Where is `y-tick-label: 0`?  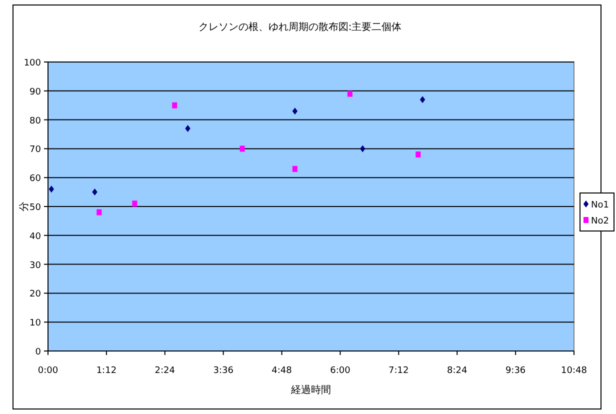 y-tick-label: 0 is located at coordinates (38, 353).